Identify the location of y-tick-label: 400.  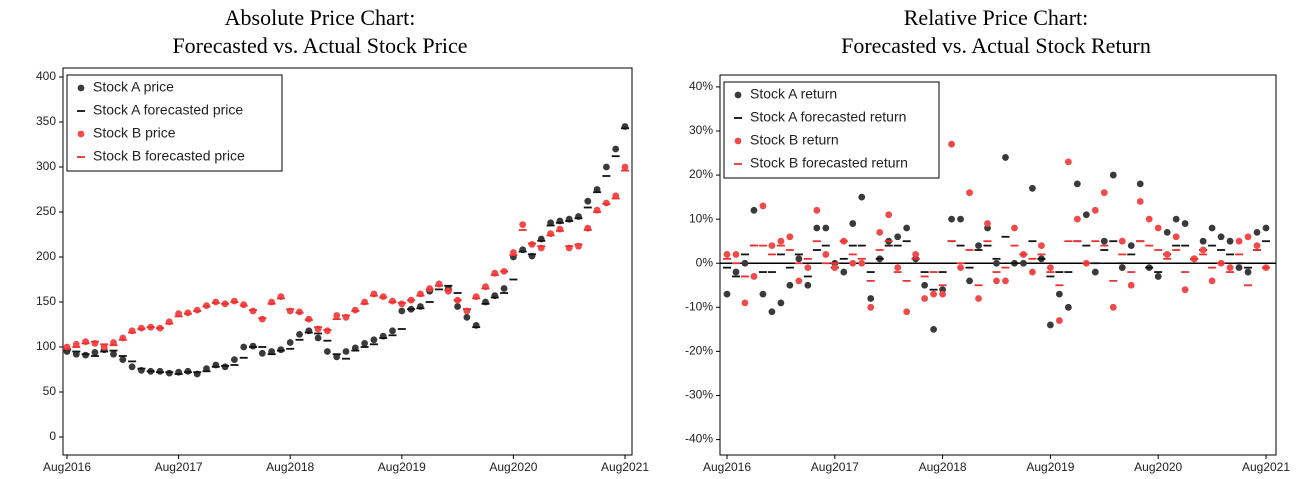
(46, 76).